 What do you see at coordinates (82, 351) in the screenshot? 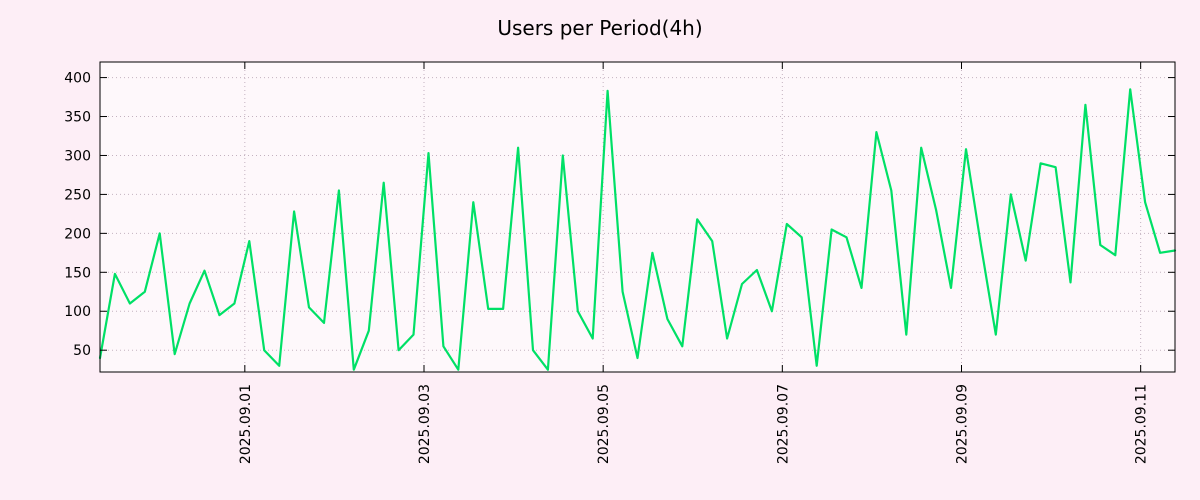
I see `y-tick-label: 50` at bounding box center [82, 351].